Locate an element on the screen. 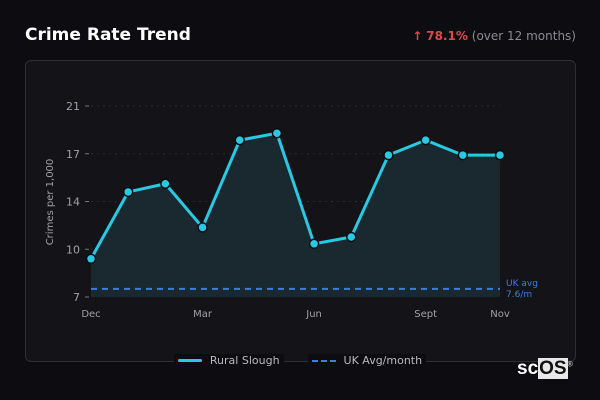 The width and height of the screenshot is (600, 400). y-tick-label: 7 is located at coordinates (76, 297).